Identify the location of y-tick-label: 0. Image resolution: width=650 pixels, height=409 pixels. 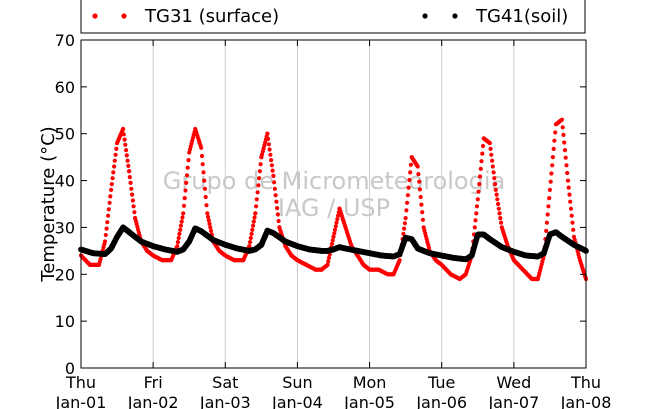
(70, 368).